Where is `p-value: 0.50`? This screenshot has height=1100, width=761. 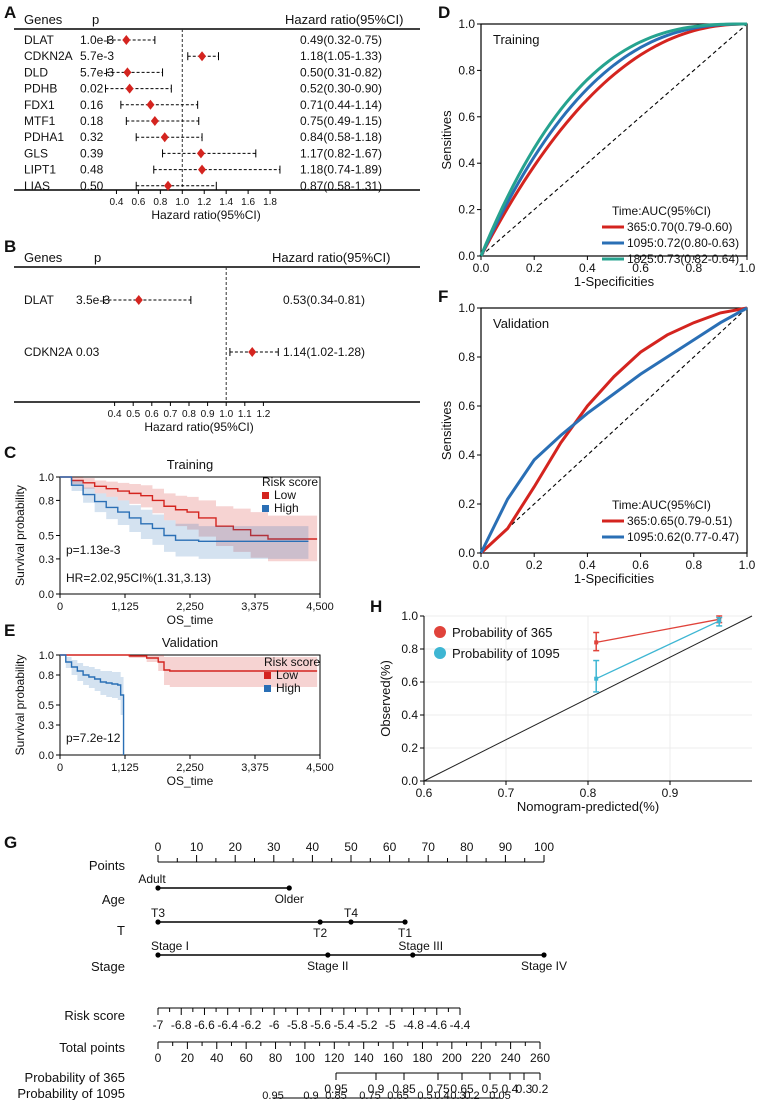
p-value: 0.50 is located at coordinates (92, 186).